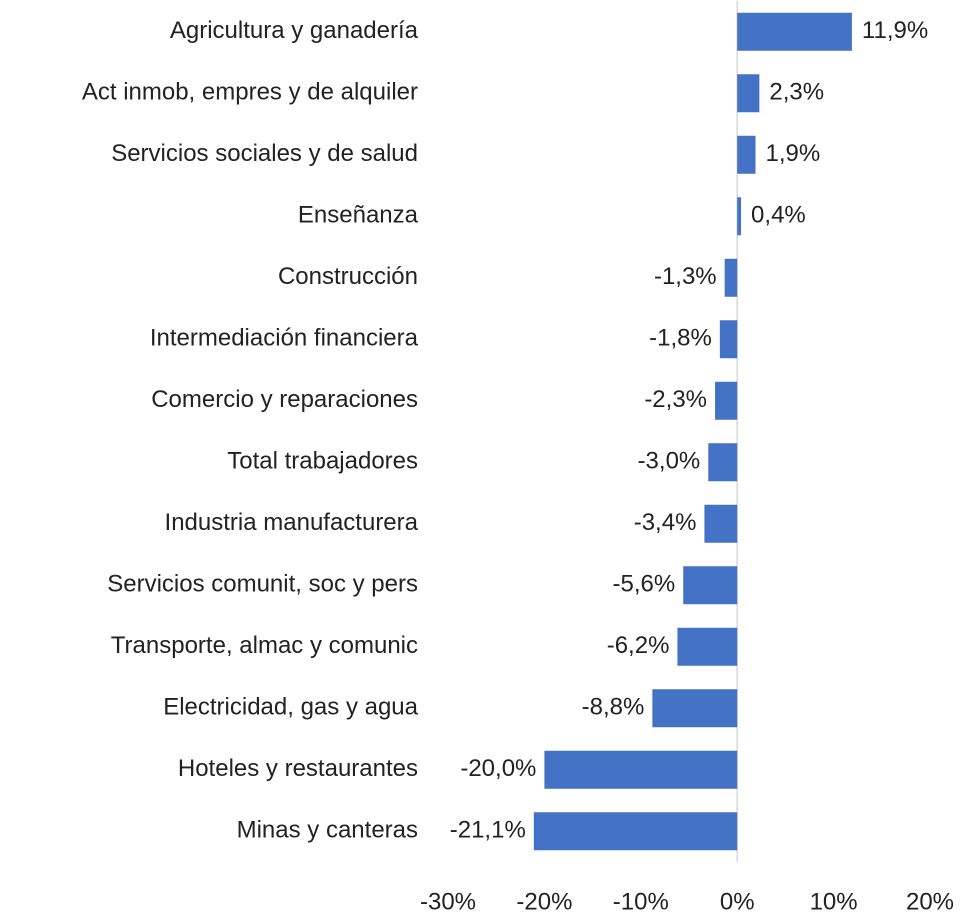  I want to click on data-label: 0,4%, so click(778, 215).